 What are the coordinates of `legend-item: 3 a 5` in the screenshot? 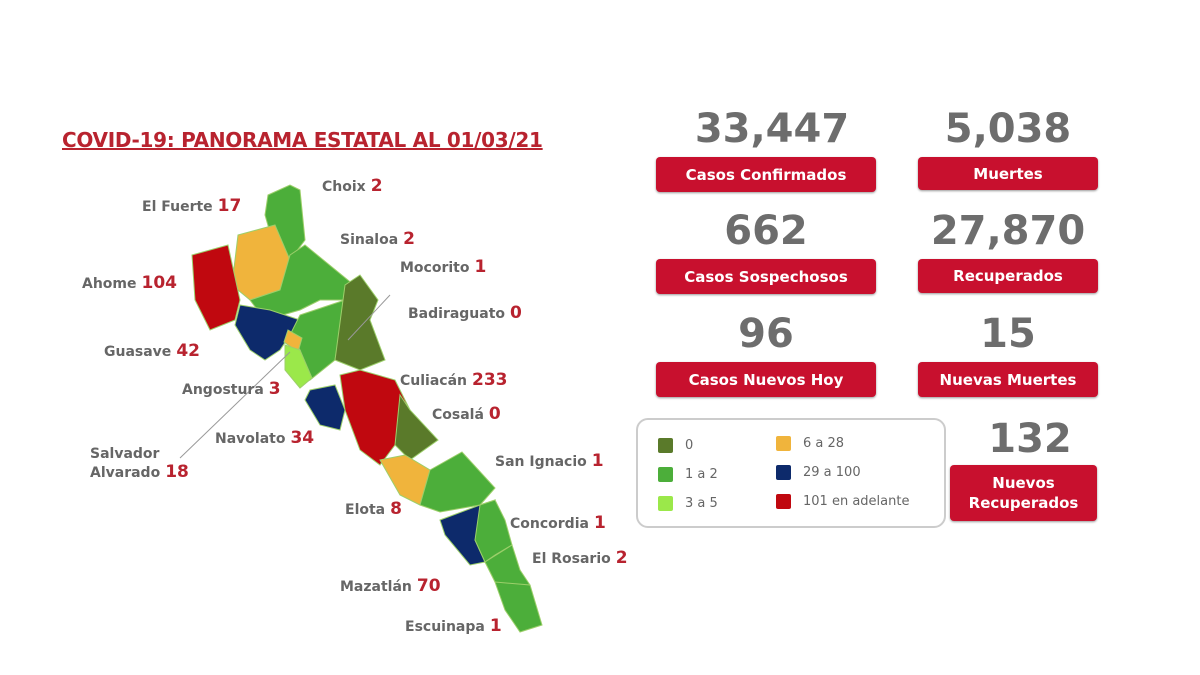 It's located at (688, 503).